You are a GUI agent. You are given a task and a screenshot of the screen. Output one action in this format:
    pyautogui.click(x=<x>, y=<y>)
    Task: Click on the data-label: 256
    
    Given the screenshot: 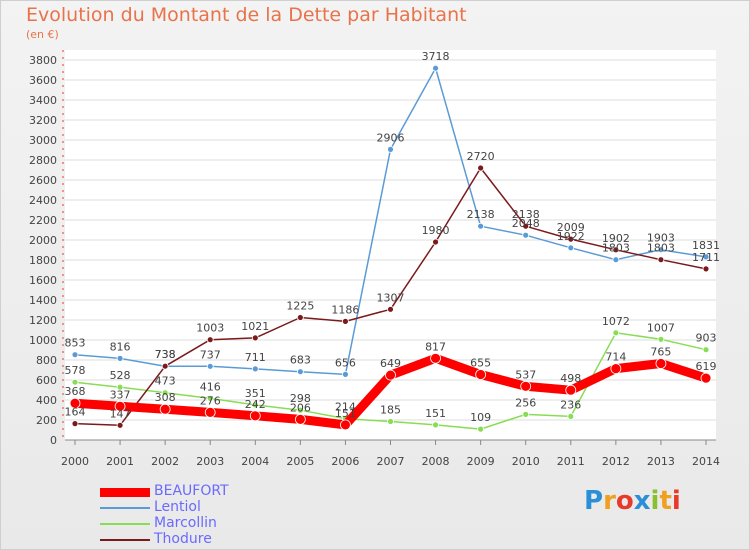 What is the action you would take?
    pyautogui.click(x=525, y=402)
    